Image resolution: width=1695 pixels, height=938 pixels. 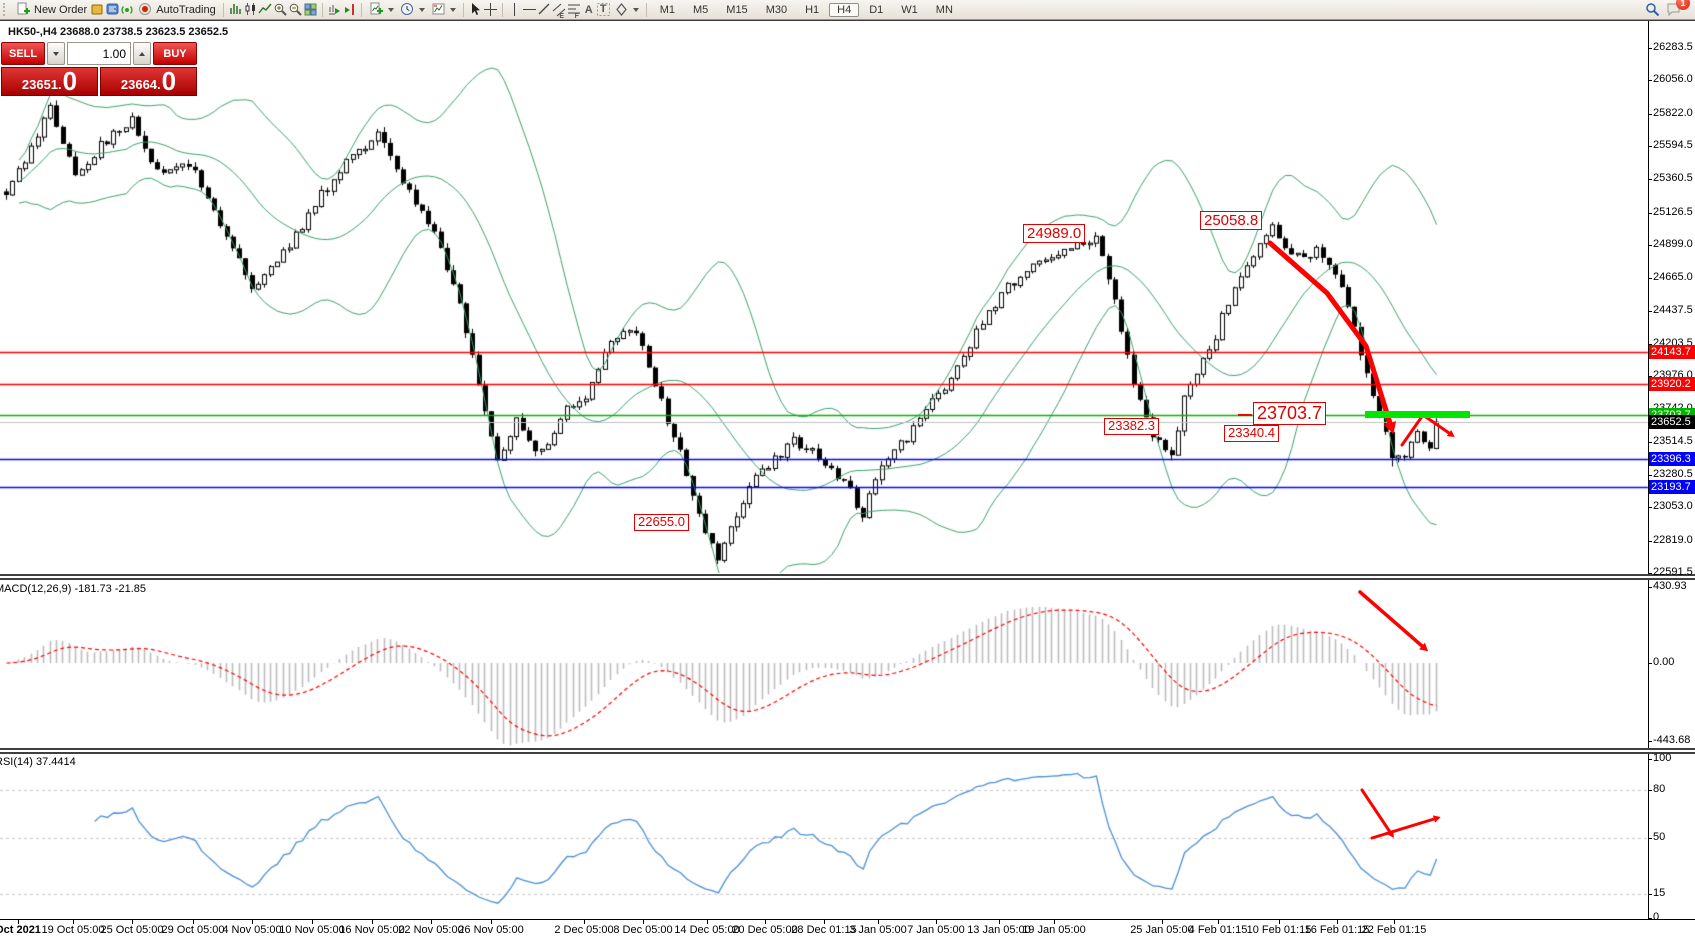 What do you see at coordinates (235, 9) in the screenshot?
I see `bar-chart-icon` at bounding box center [235, 9].